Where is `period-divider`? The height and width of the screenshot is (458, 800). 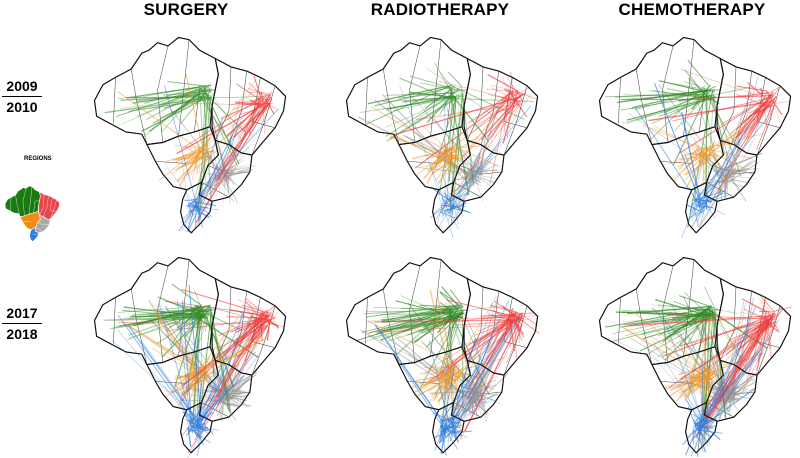 period-divider is located at coordinates (22, 96).